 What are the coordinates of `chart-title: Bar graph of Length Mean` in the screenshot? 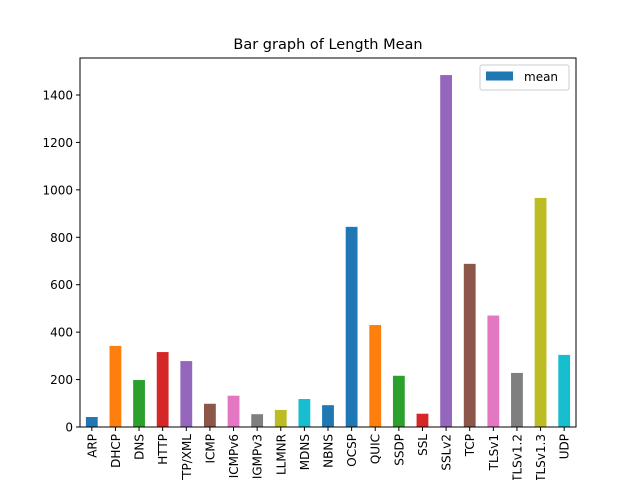 It's located at (327, 45).